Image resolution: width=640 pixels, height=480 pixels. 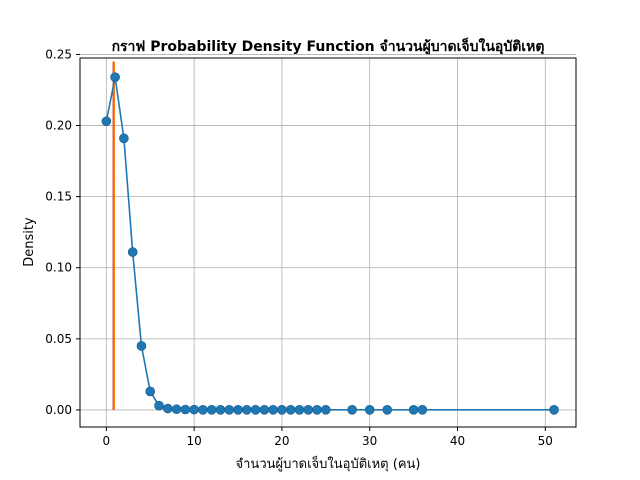 What do you see at coordinates (193, 441) in the screenshot?
I see `x-tick-label: 10` at bounding box center [193, 441].